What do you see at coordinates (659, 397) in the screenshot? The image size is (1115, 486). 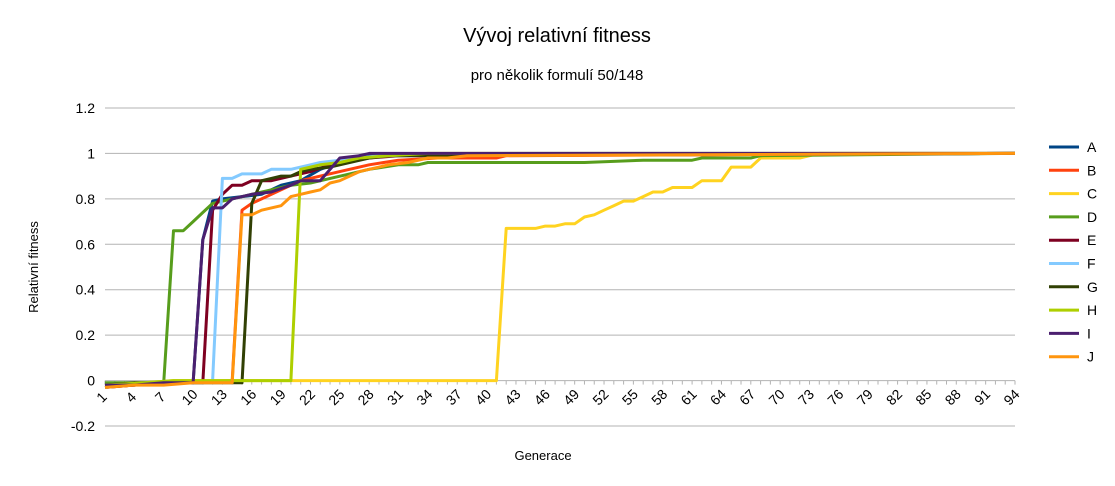 I see `x-tick-label: 58` at bounding box center [659, 397].